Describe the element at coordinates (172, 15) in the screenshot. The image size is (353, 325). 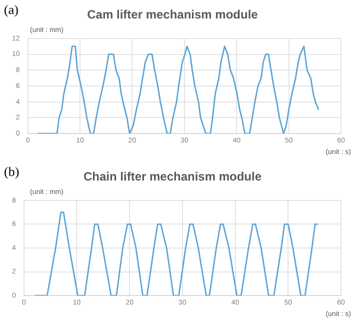
I see `chart-title: Cam lifter mechanism module` at that location.